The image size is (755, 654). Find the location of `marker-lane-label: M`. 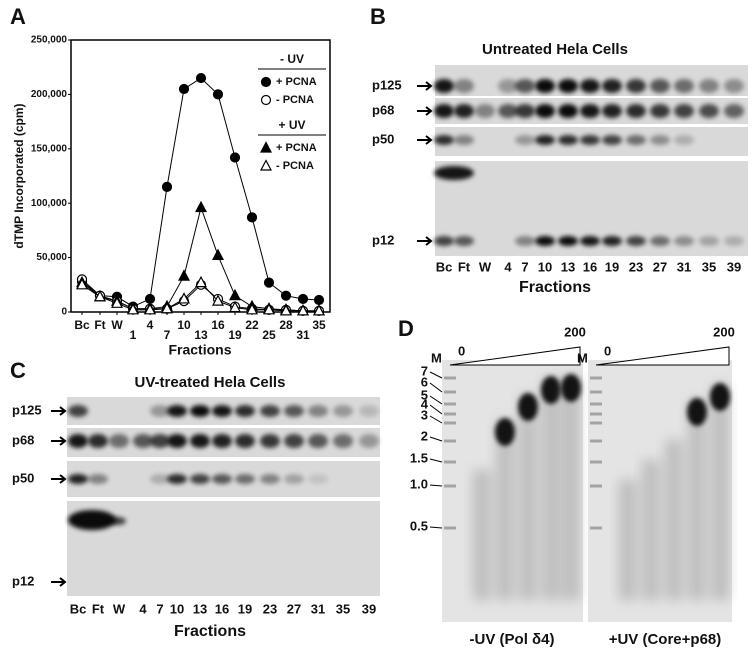

marker-lane-label: M is located at coordinates (436, 357).